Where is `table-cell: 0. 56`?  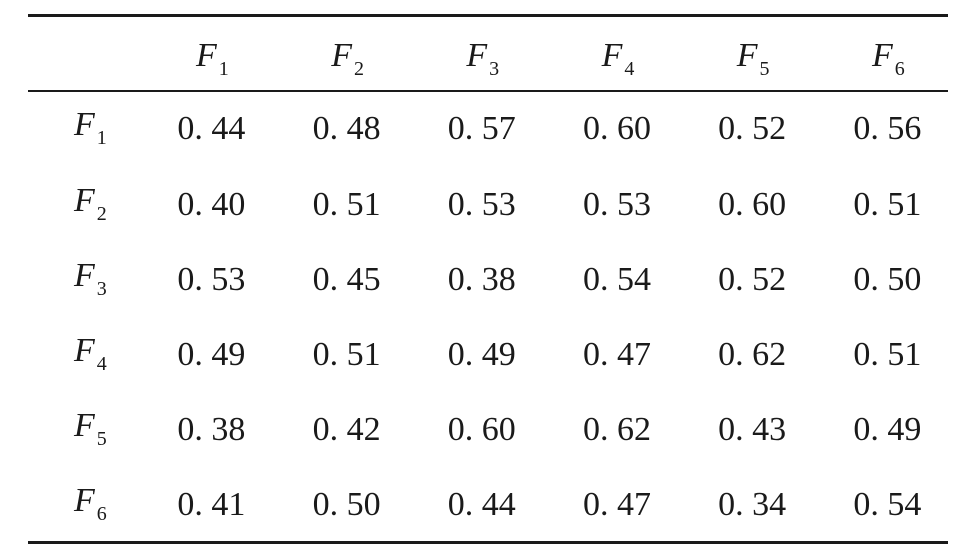
table-cell: 0. 56 is located at coordinates (887, 128).